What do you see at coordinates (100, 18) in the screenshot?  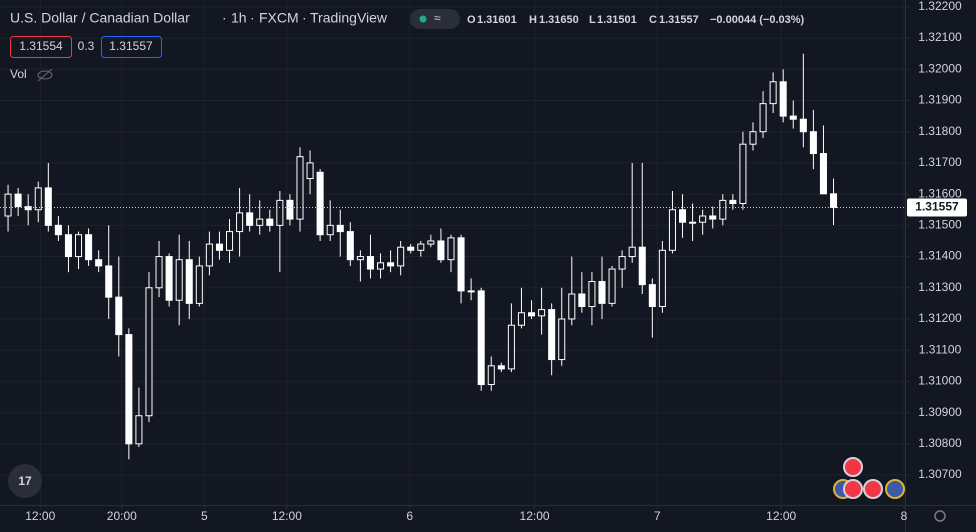 I see `symbol: U.S. Dollar / Canadian Dollar` at bounding box center [100, 18].